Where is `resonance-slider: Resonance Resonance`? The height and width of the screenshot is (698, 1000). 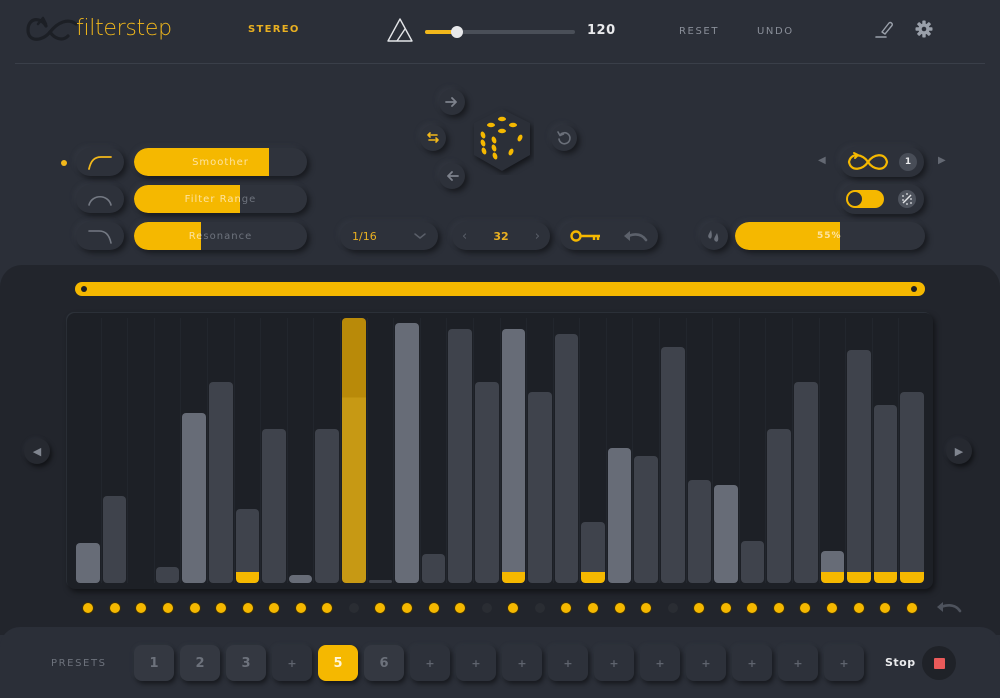
resonance-slider: Resonance Resonance is located at coordinates (220, 236).